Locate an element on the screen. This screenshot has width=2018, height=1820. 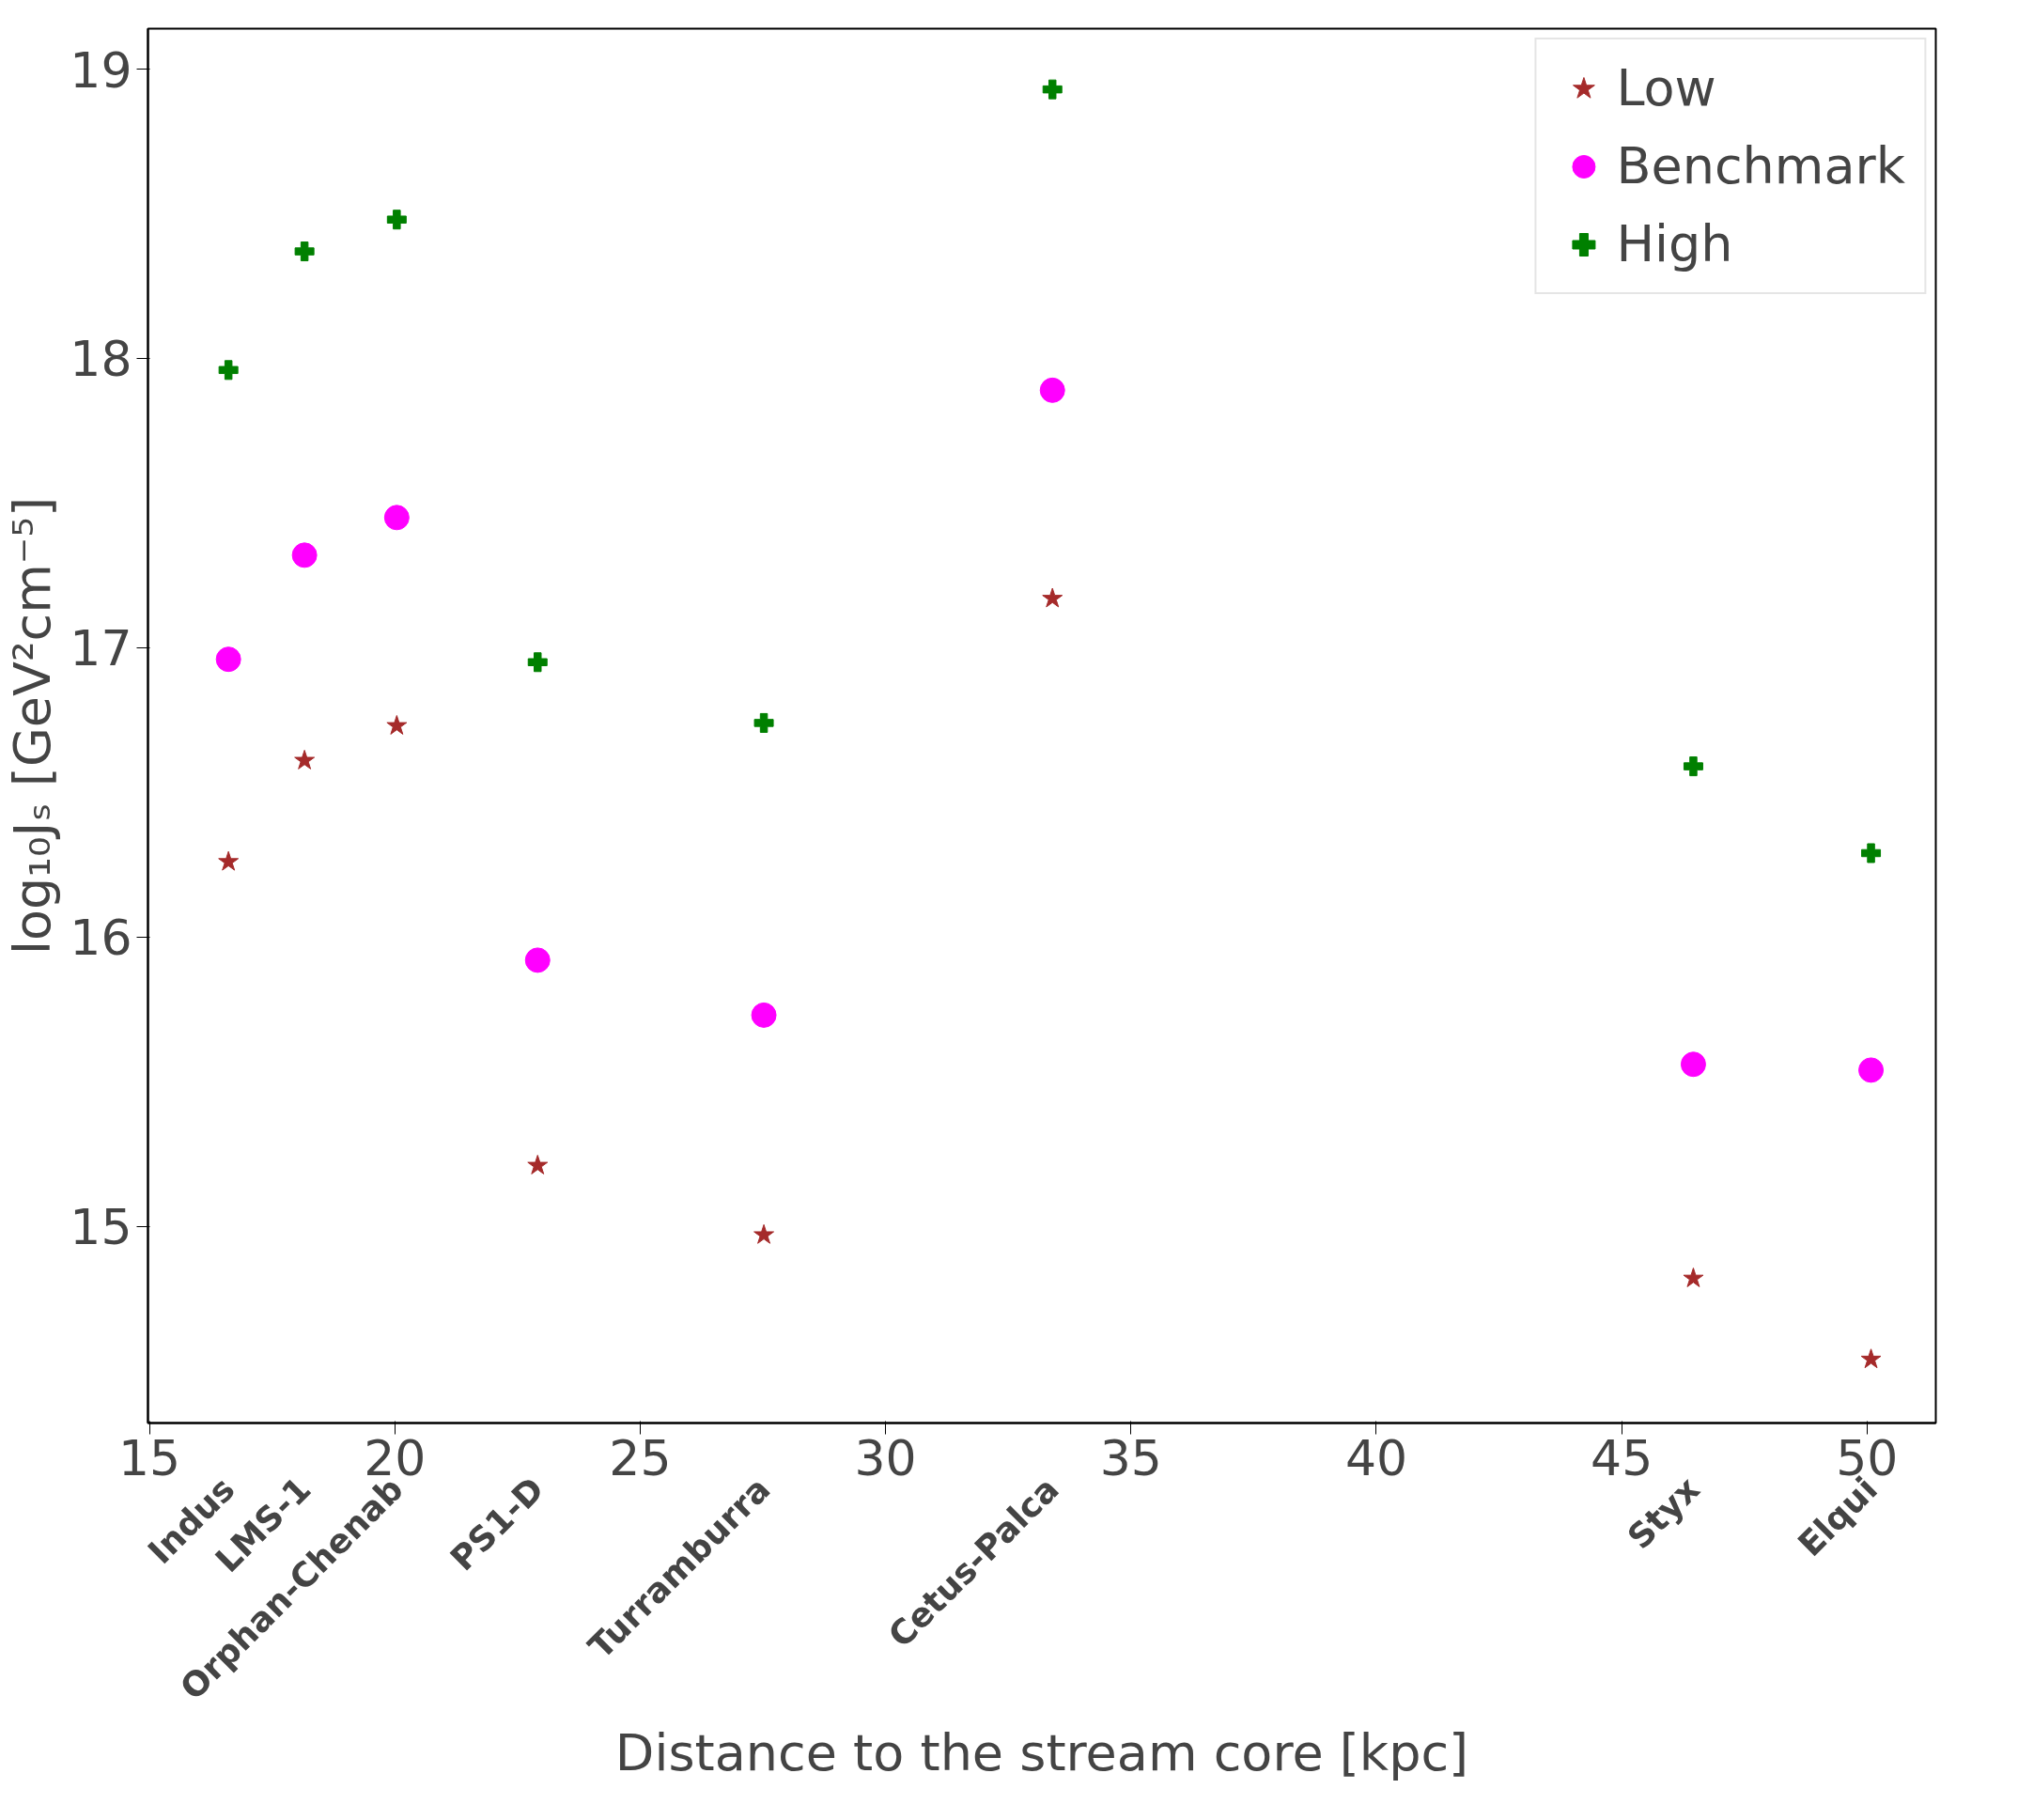
legend-label: Benchmark is located at coordinates (1760, 165).